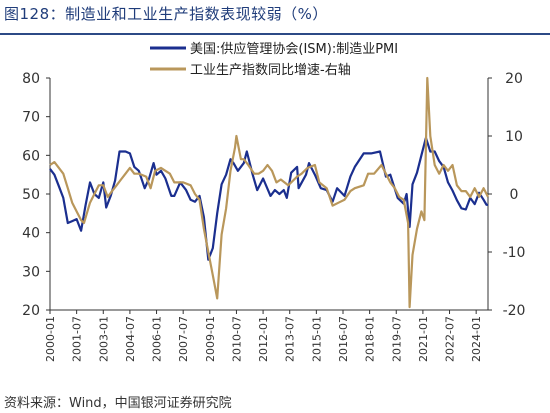  I want to click on x-tick-label: 2004-07, so click(130, 339).